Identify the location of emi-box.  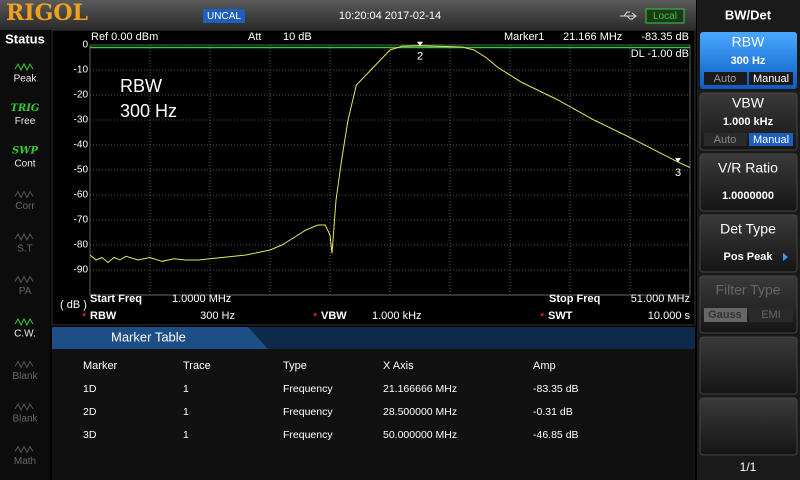
(771, 315).